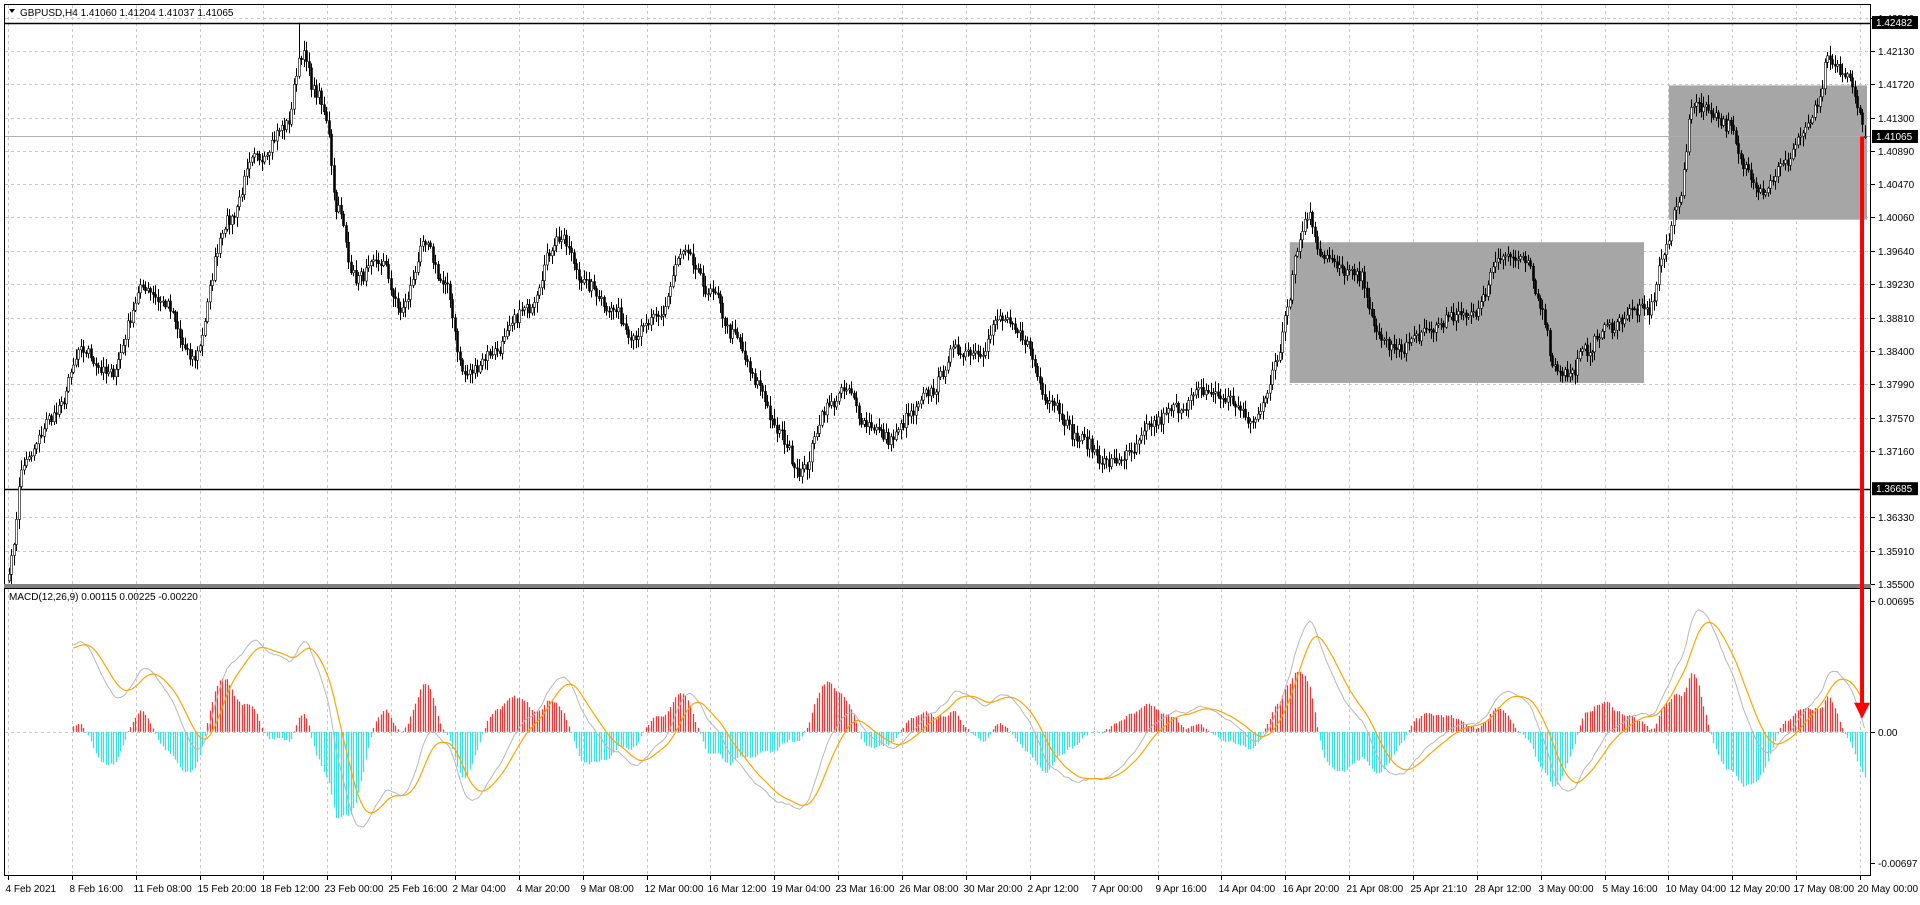  Describe the element at coordinates (1896, 352) in the screenshot. I see `price-tick-label: 1.38400` at that location.